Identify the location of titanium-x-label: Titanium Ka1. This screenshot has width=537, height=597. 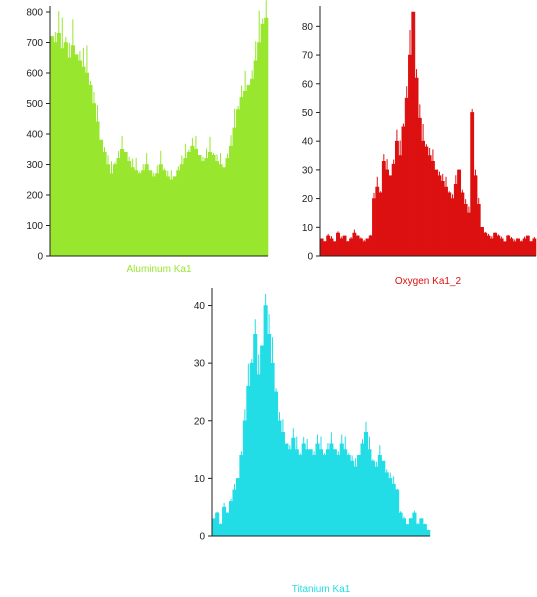
(321, 589).